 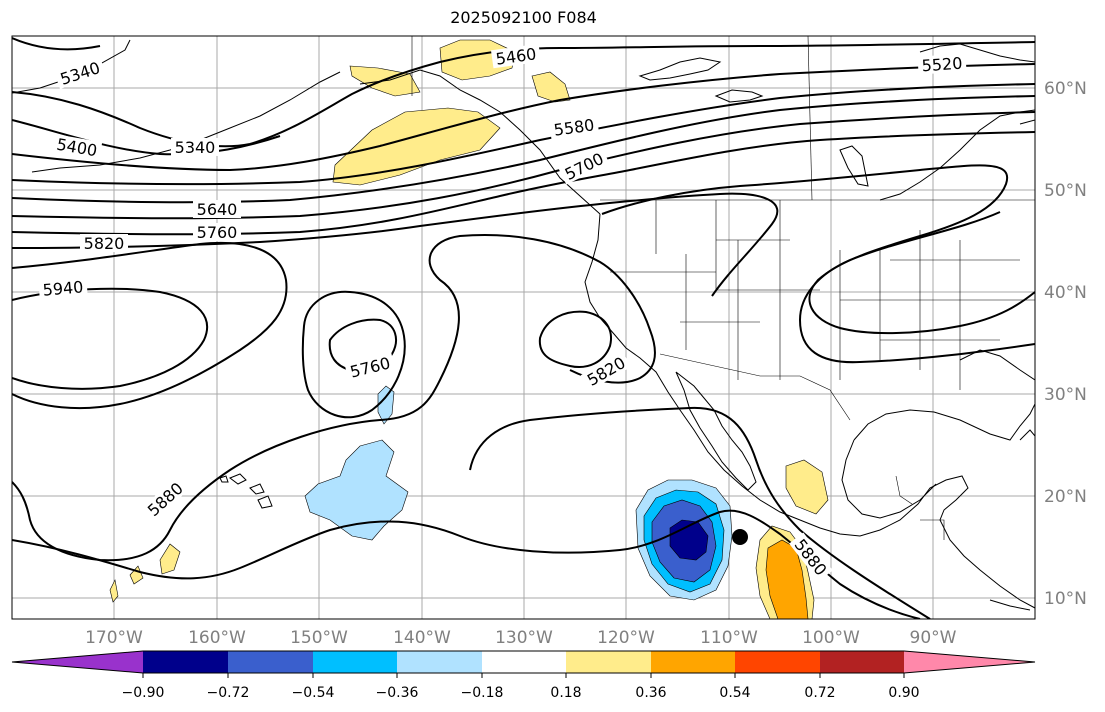 I want to click on lon-label: 170°W, so click(x=114, y=638).